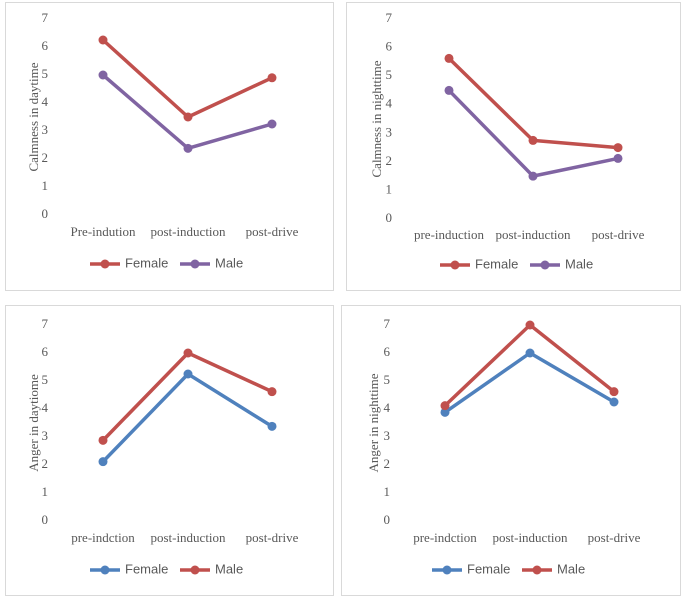  I want to click on y-axis-label: Anger in daytiome, so click(33, 423).